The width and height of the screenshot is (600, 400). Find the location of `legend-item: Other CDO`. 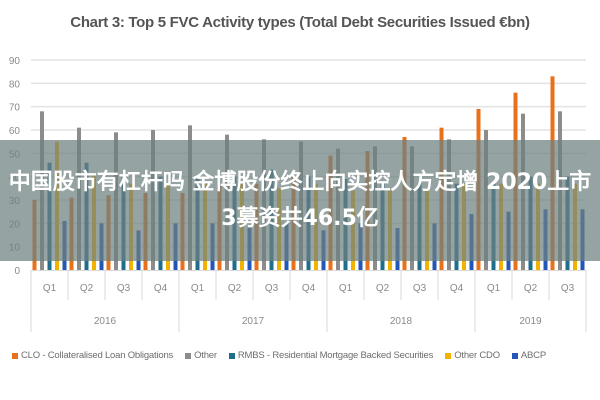

legend-item: Other CDO is located at coordinates (472, 355).